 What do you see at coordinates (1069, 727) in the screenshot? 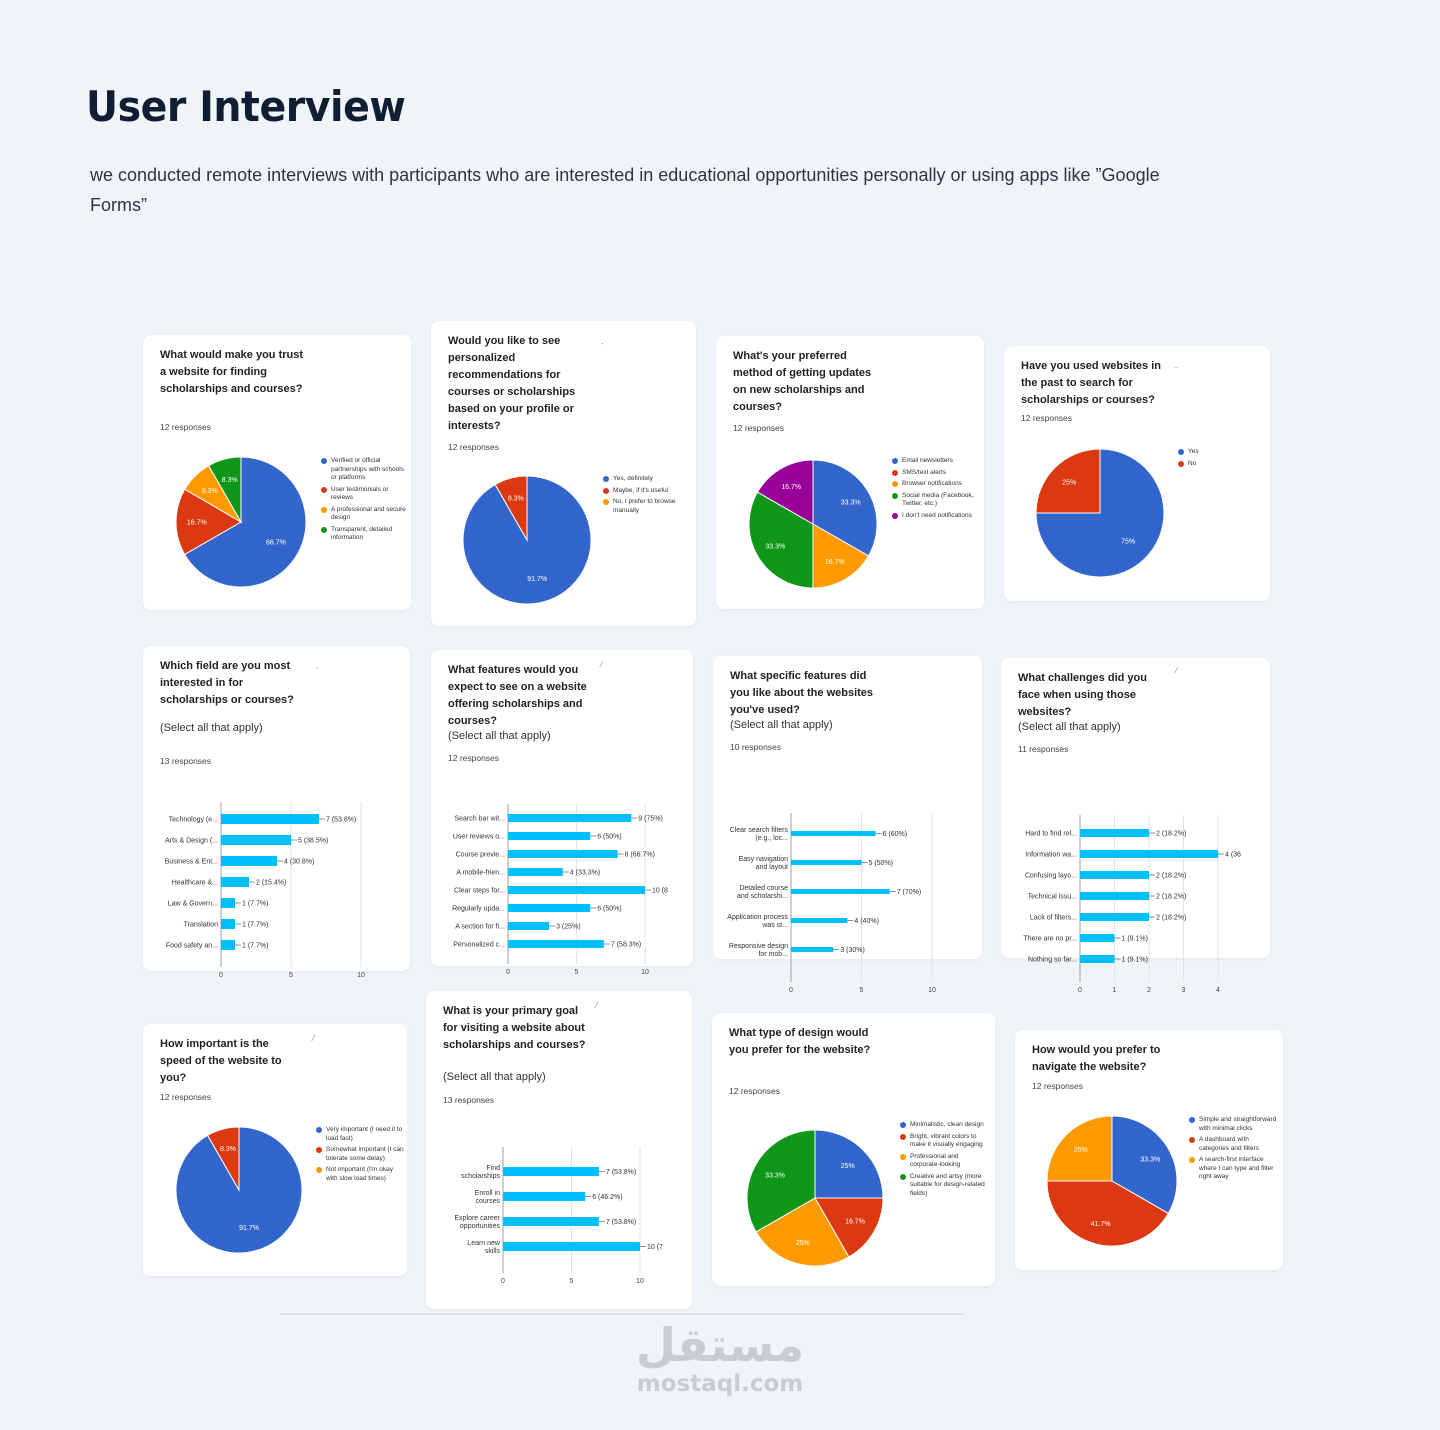
I see `question-subtitle: (Select all that apply)` at bounding box center [1069, 727].